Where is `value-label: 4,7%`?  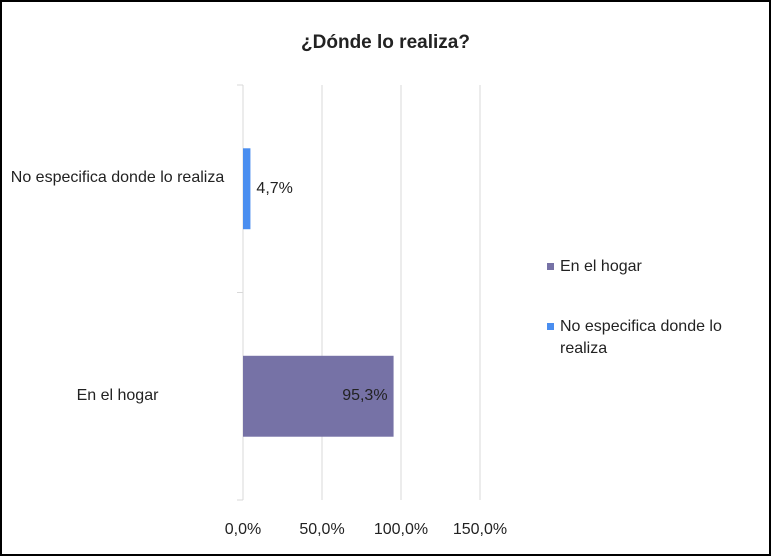 value-label: 4,7% is located at coordinates (274, 188).